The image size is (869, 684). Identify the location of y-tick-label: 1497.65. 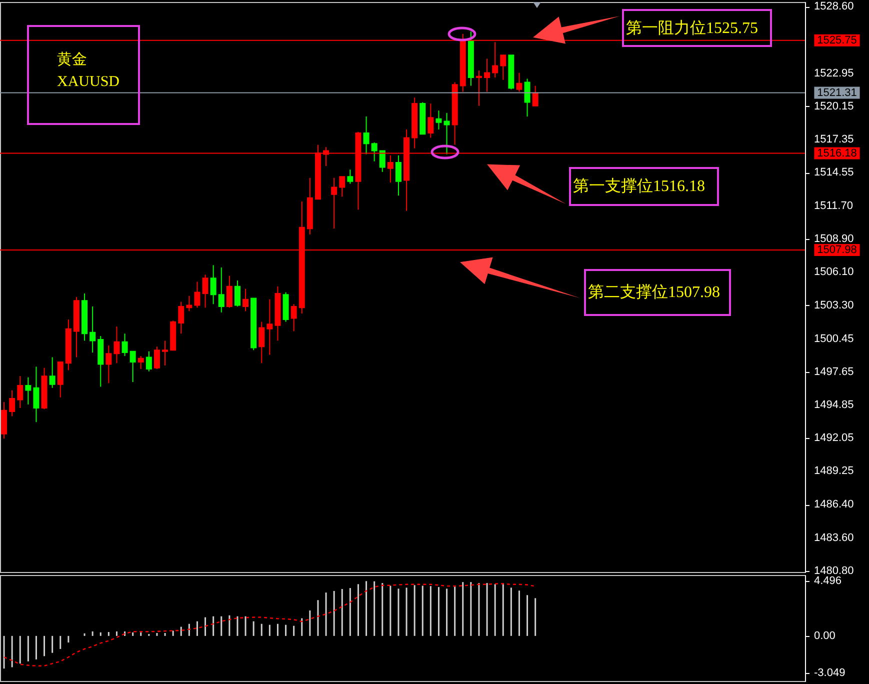
(834, 372).